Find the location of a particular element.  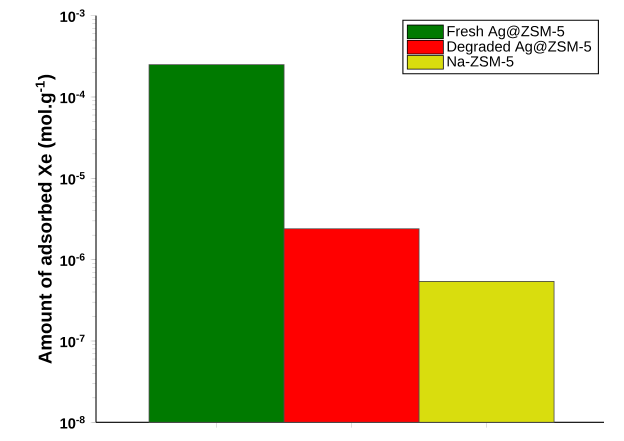

y-tick-label: 10$^{-7}$ is located at coordinates (72, 341).